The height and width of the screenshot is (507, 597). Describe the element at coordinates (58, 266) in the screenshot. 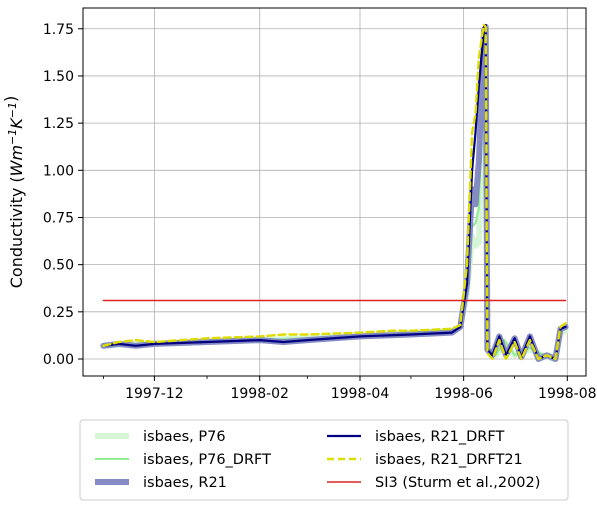

I see `y-tick-label: 0.50` at that location.